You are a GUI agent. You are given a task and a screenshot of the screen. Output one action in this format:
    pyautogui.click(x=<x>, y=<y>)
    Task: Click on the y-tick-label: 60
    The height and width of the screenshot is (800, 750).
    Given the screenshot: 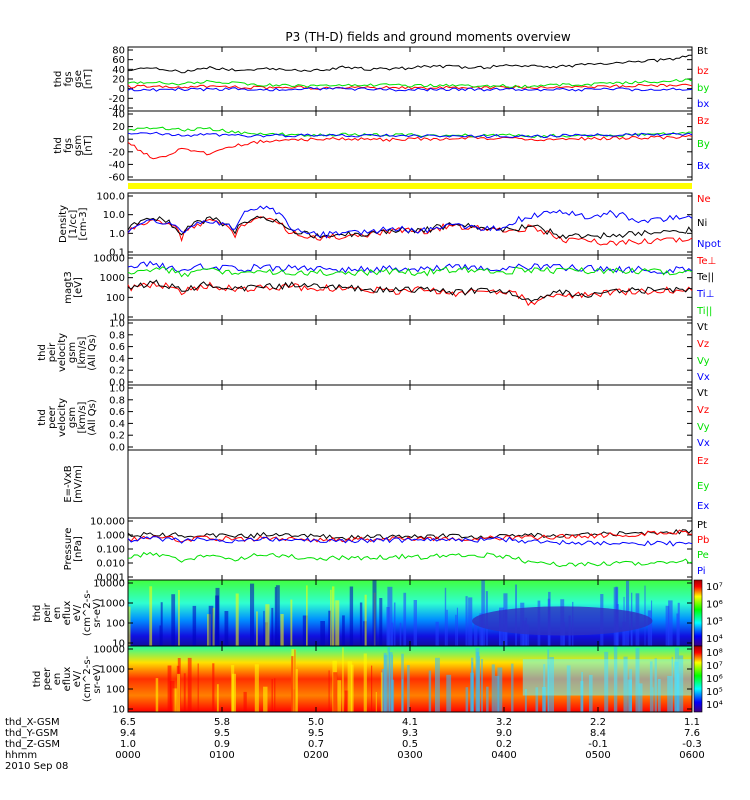 What is the action you would take?
    pyautogui.click(x=118, y=60)
    